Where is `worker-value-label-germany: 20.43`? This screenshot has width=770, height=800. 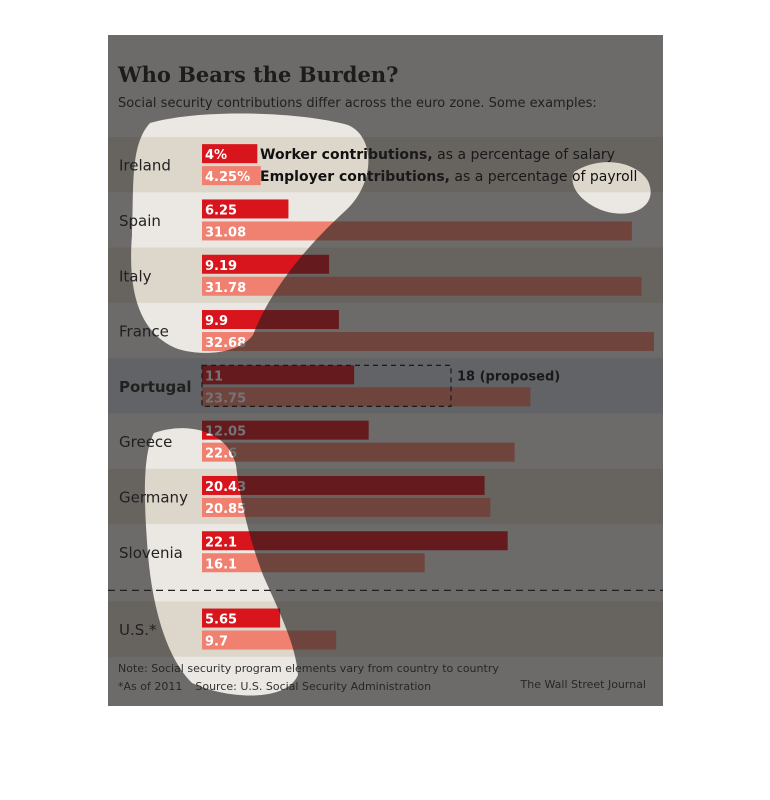 worker-value-label-germany: 20.43 is located at coordinates (225, 487).